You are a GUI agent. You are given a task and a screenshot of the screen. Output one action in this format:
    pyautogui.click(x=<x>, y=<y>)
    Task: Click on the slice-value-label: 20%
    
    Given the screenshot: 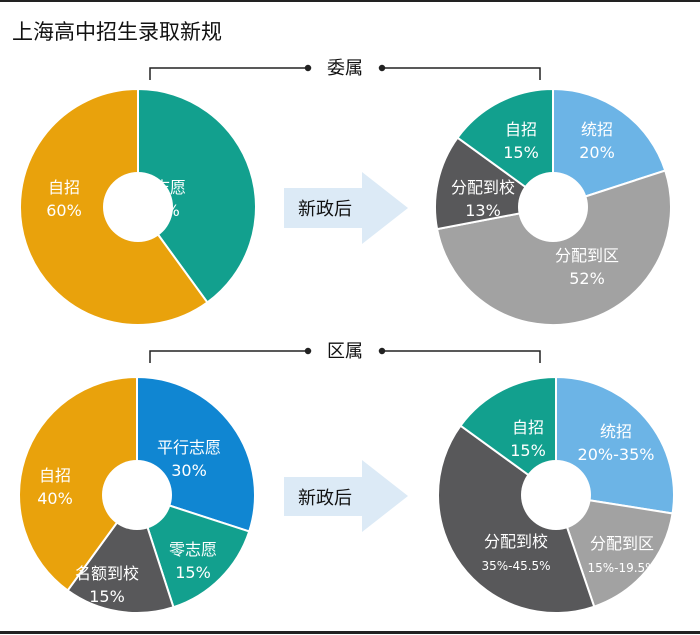 What is the action you would take?
    pyautogui.click(x=597, y=152)
    